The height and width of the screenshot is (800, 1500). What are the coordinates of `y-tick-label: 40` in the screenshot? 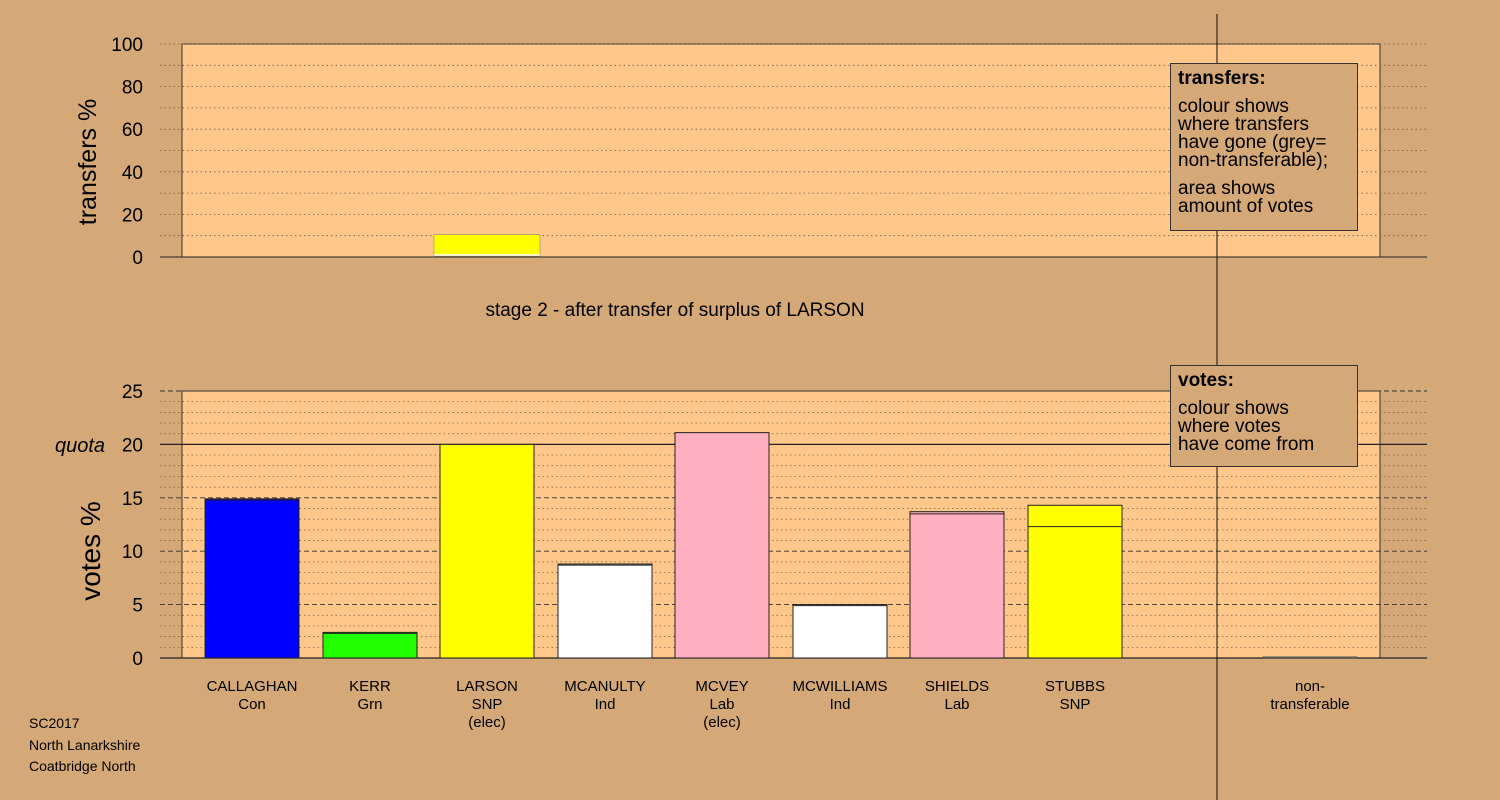 It's located at (132, 173).